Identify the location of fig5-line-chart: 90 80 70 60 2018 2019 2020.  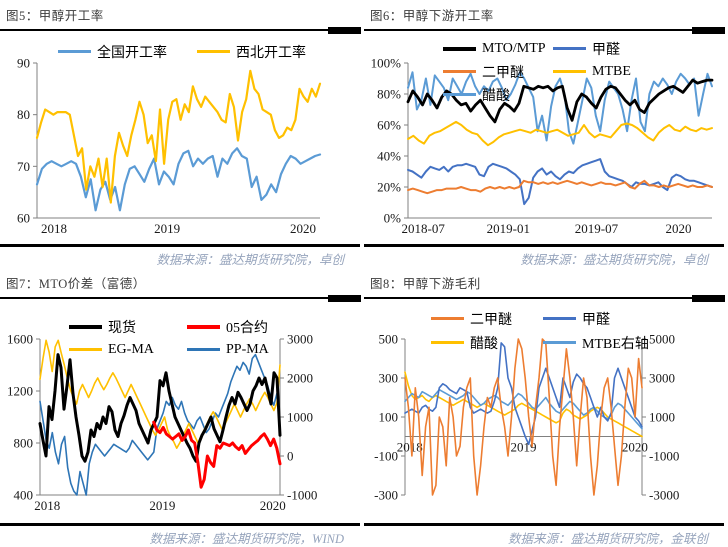
(169, 145).